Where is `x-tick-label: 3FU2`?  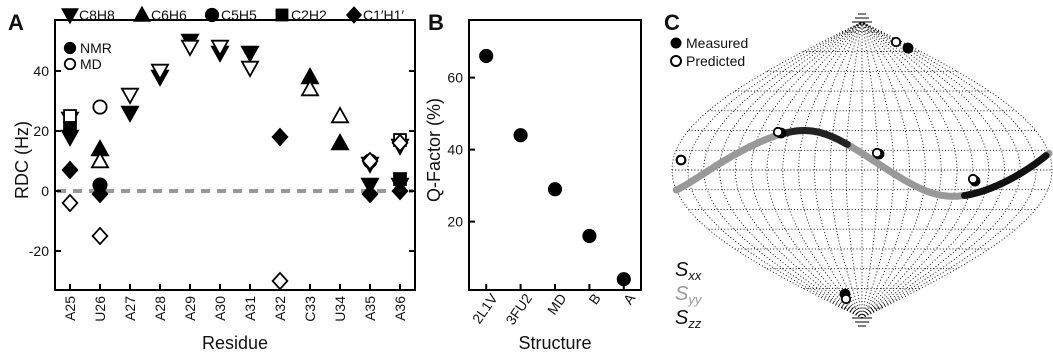 x-tick-label: 3FU2 is located at coordinates (518, 308).